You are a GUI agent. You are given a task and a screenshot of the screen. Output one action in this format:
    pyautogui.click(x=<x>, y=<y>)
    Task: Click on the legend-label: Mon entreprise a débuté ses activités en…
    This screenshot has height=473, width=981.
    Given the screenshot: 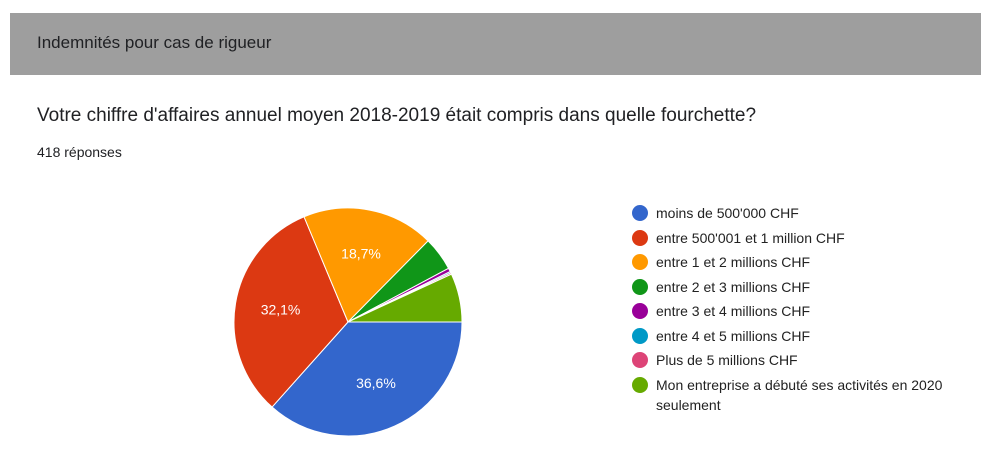 What is the action you would take?
    pyautogui.click(x=799, y=394)
    